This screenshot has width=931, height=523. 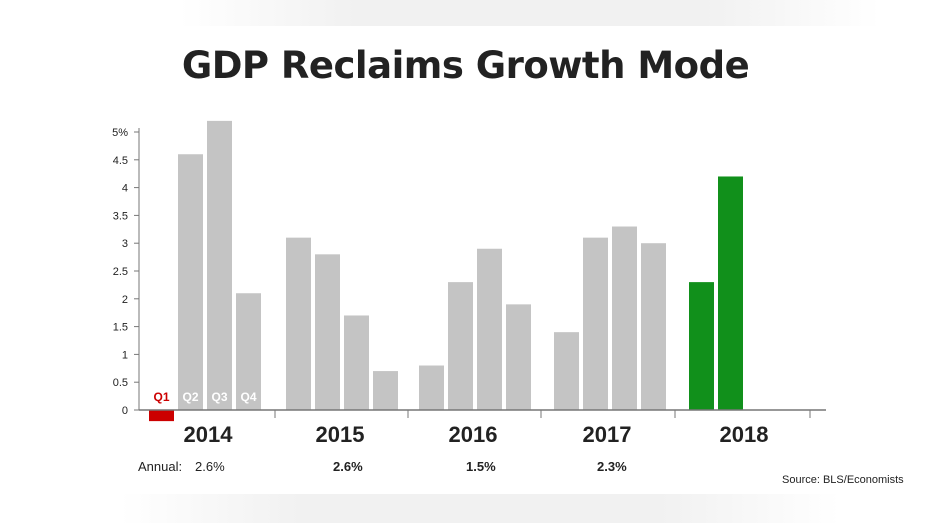 What do you see at coordinates (120, 216) in the screenshot?
I see `y-tick-label: 3.5` at bounding box center [120, 216].